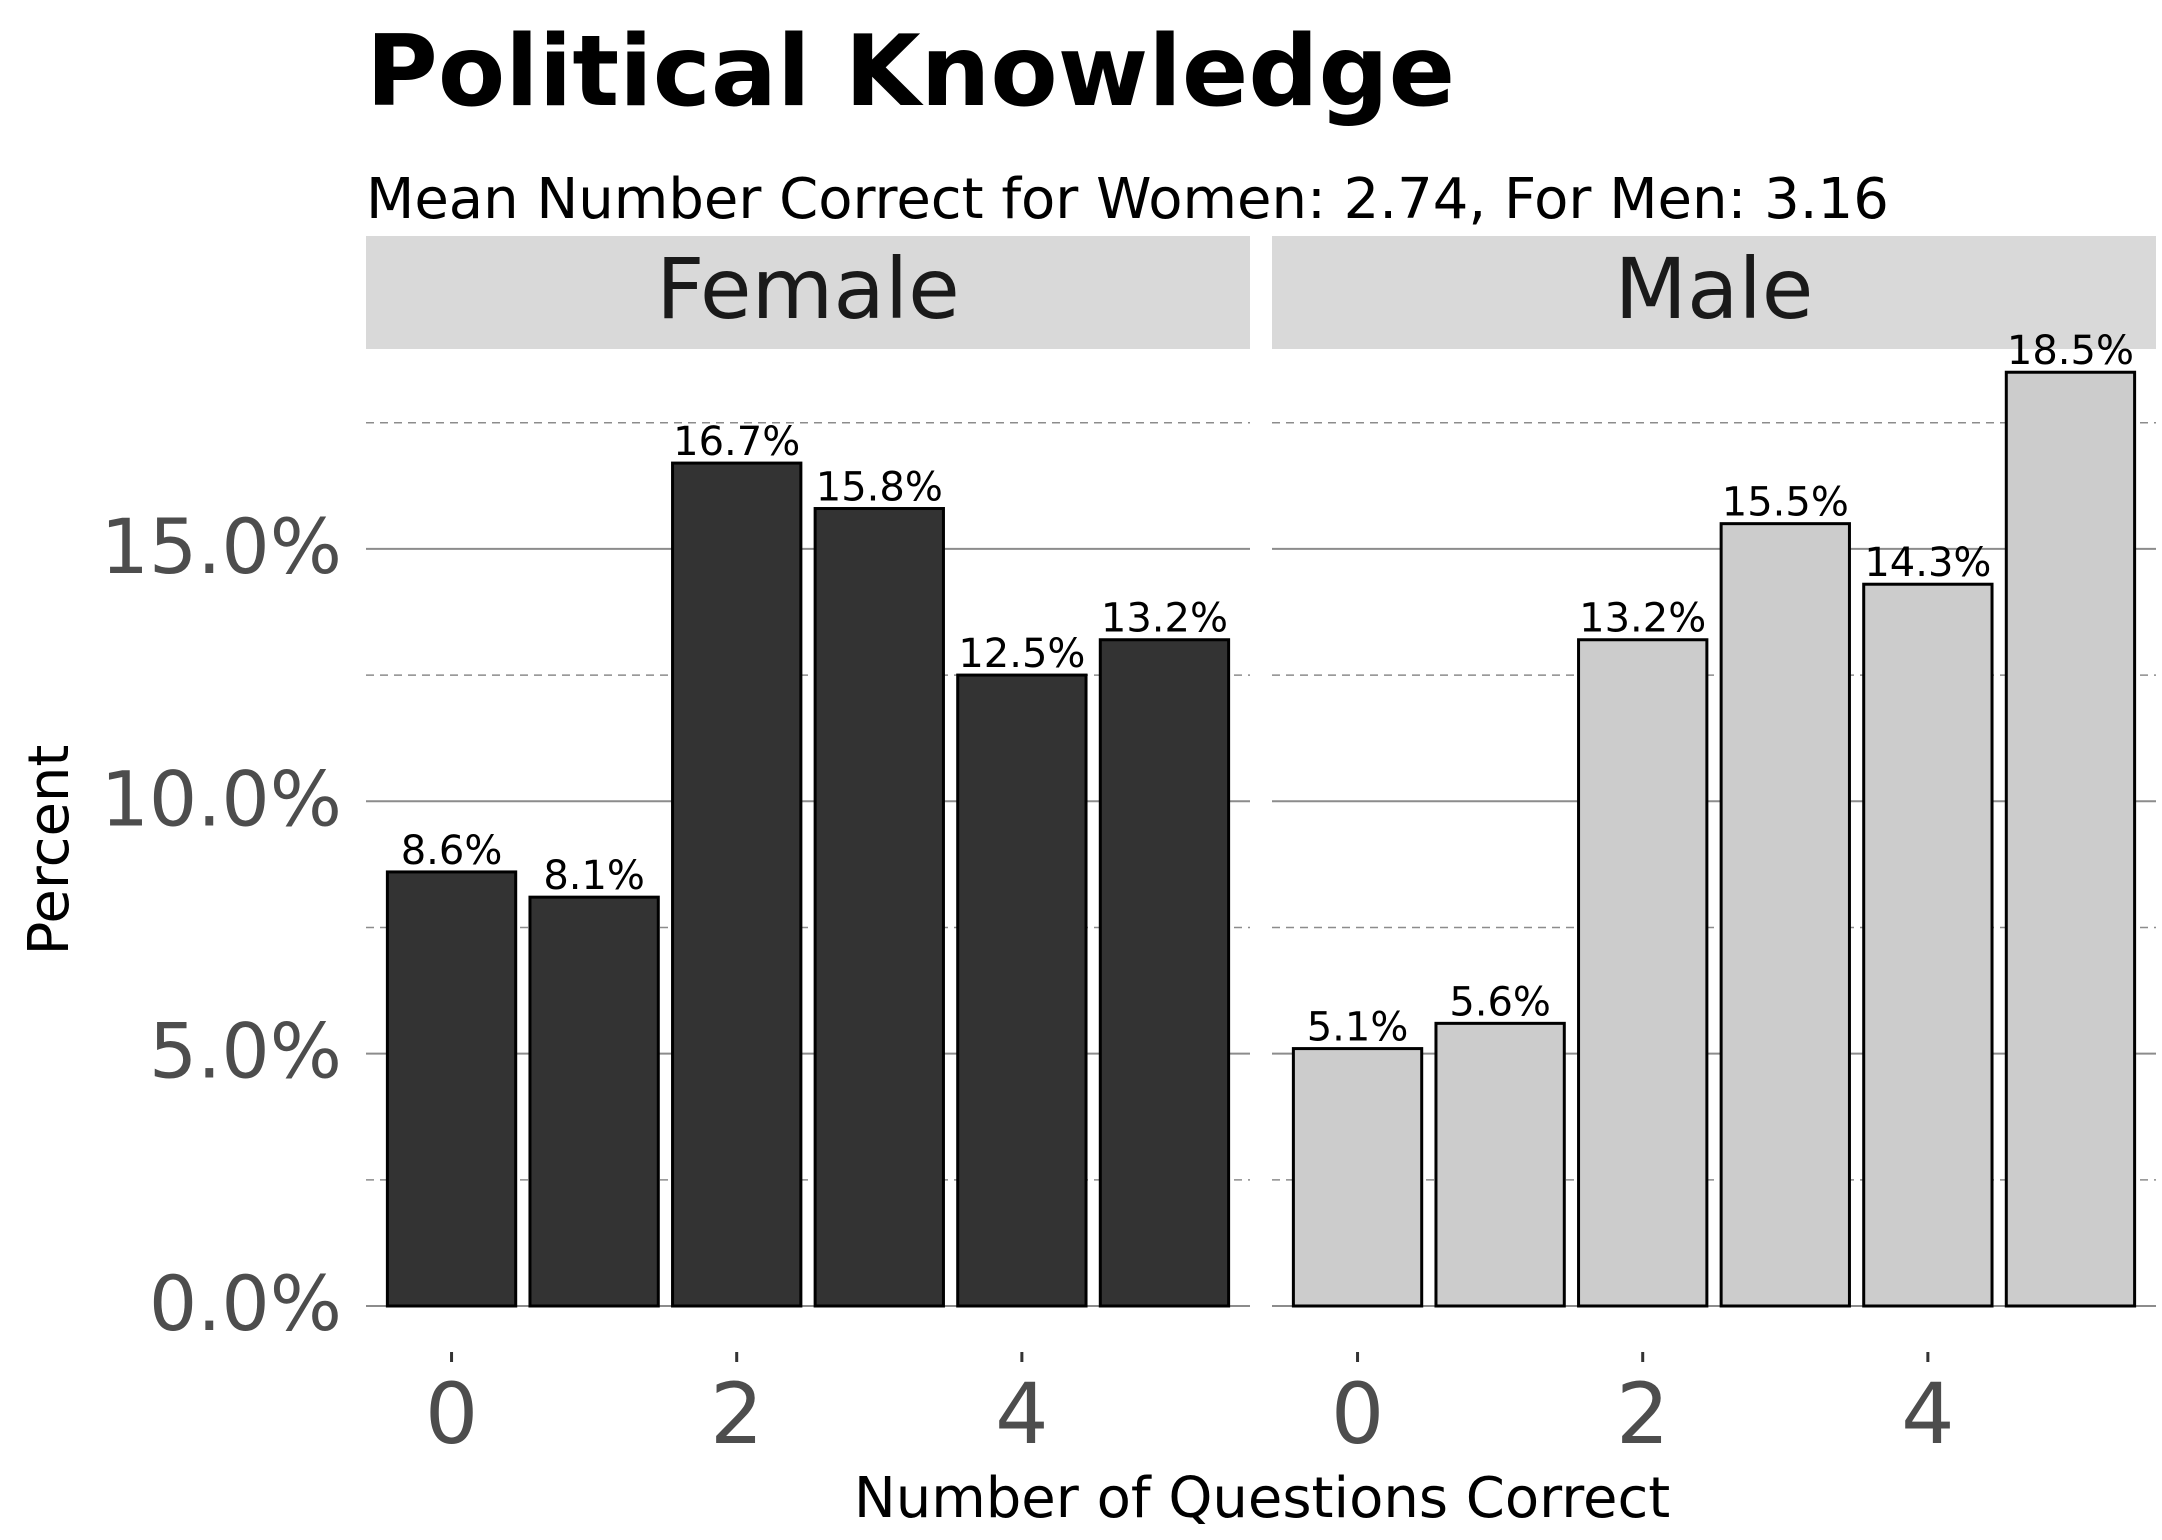 The image size is (2162, 1540). Describe the element at coordinates (245, 1303) in the screenshot. I see `y-tick-label: 0.0%` at that location.